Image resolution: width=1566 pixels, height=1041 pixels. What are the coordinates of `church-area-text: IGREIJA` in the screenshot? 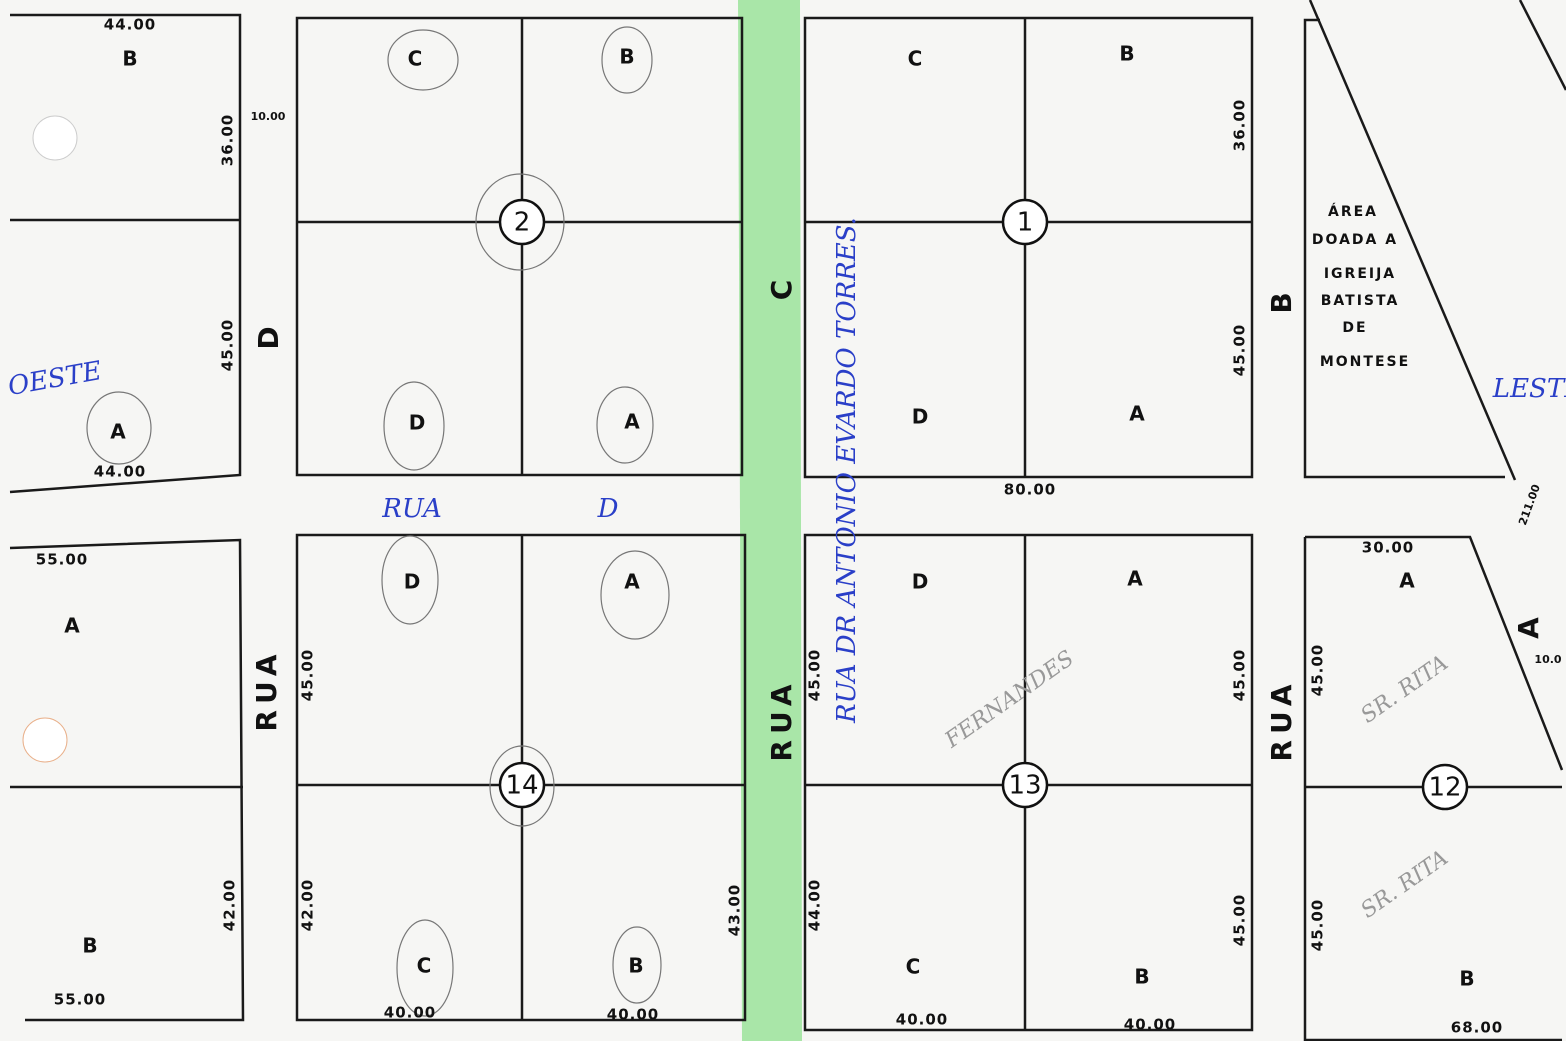 It's located at (1360, 274).